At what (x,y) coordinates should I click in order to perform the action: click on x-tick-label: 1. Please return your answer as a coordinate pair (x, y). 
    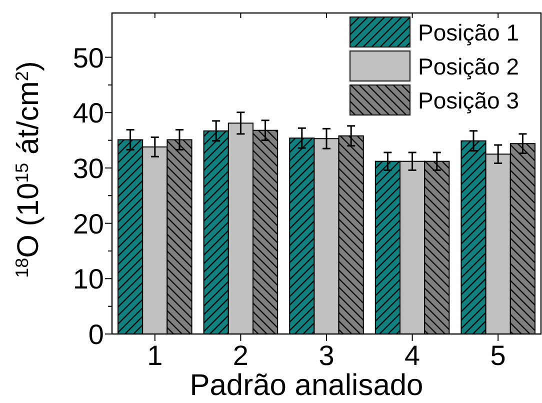
    Looking at the image, I should click on (155, 355).